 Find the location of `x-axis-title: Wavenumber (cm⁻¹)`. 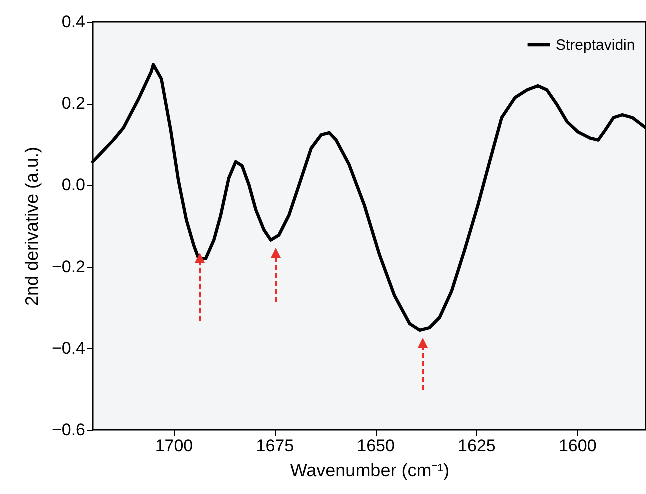

x-axis-title: Wavenumber (cm⁻¹) is located at coordinates (370, 470).